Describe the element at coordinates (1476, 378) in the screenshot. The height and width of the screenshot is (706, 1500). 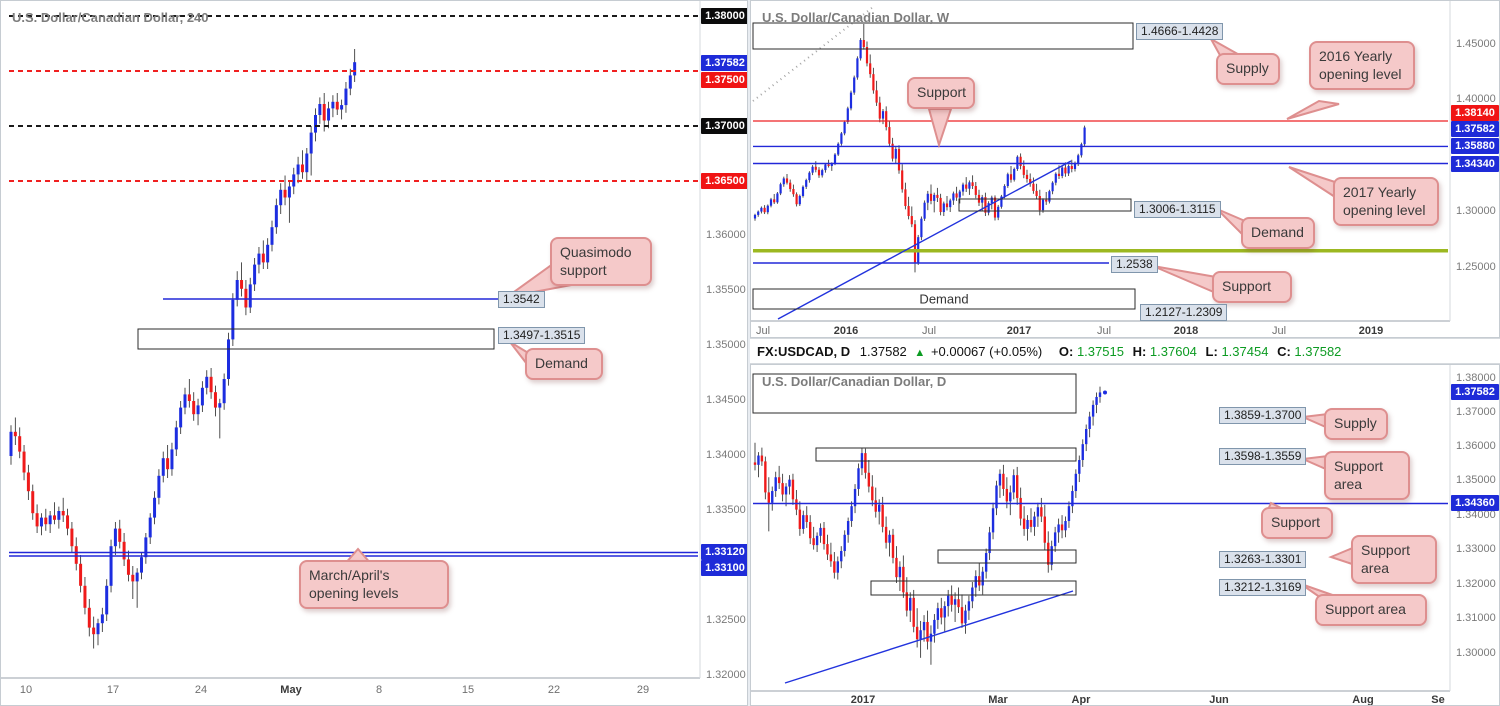
I see `y-axis-label: 1.38000` at that location.